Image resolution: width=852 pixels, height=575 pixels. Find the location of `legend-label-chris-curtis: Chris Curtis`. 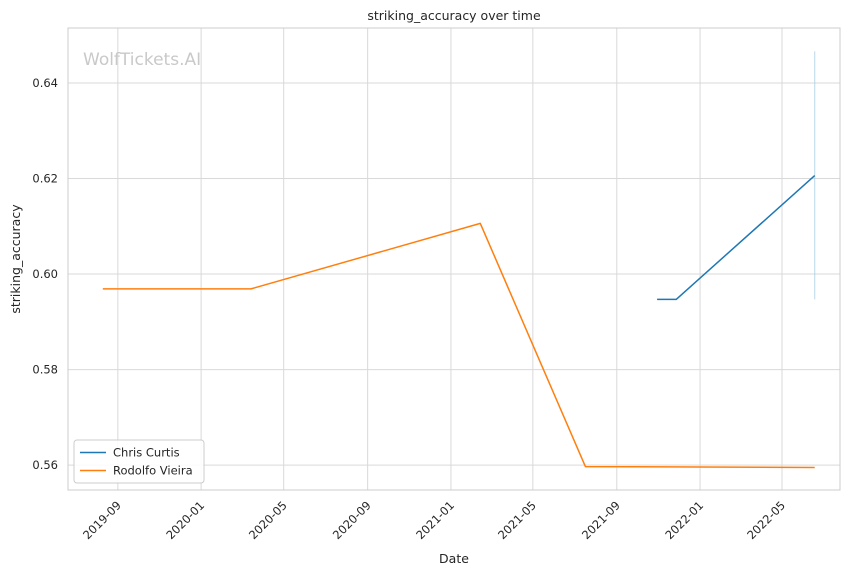

legend-label-chris-curtis: Chris Curtis is located at coordinates (146, 453).